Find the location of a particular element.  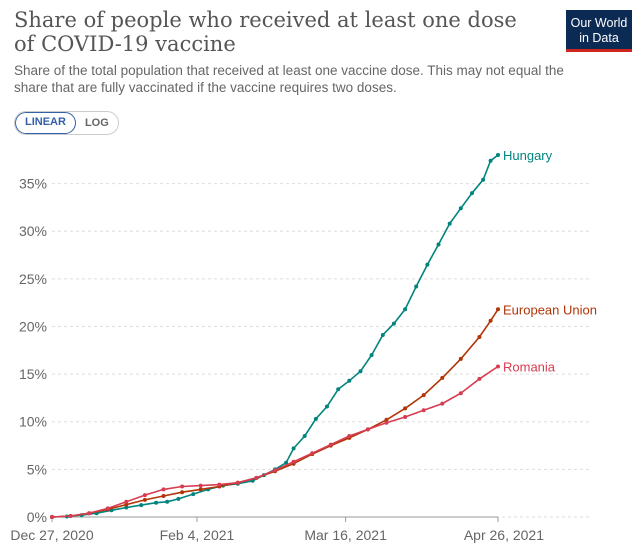

y-tick-label: 10% is located at coordinates (33, 422).